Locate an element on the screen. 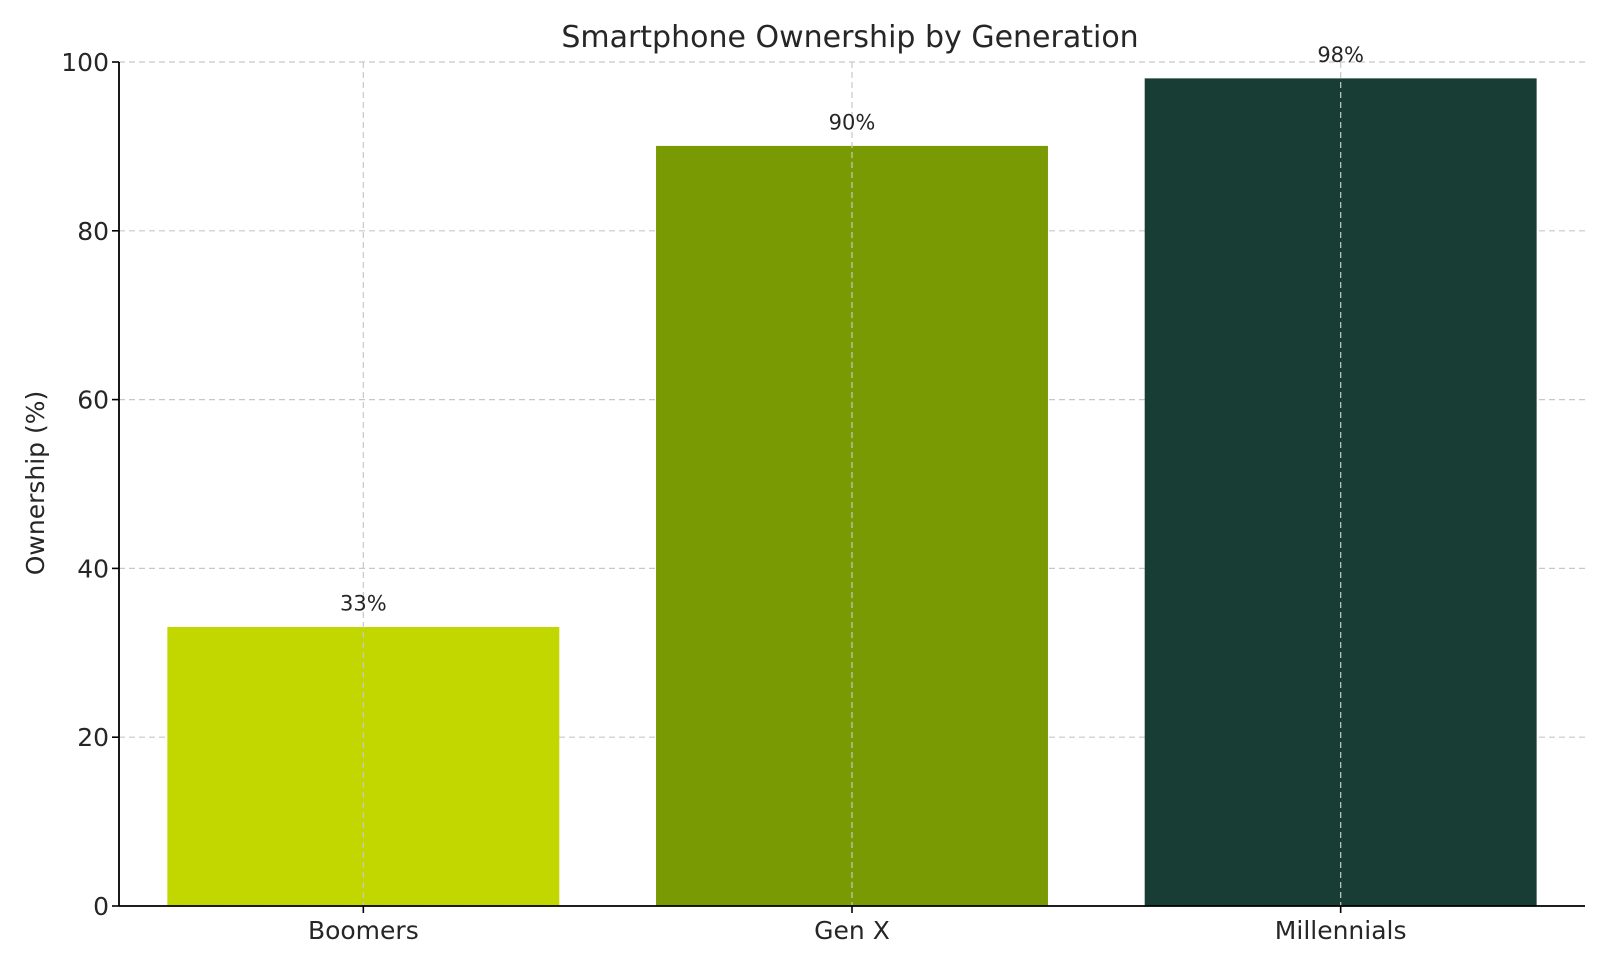  y-axis-ticks: 0 20 40 60 80 100 is located at coordinates (90, 484).